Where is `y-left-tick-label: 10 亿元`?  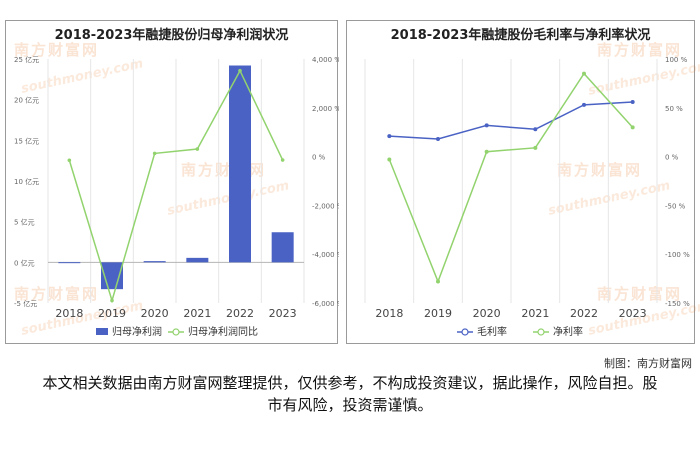
y-left-tick-label: 10 亿元 is located at coordinates (26, 181).